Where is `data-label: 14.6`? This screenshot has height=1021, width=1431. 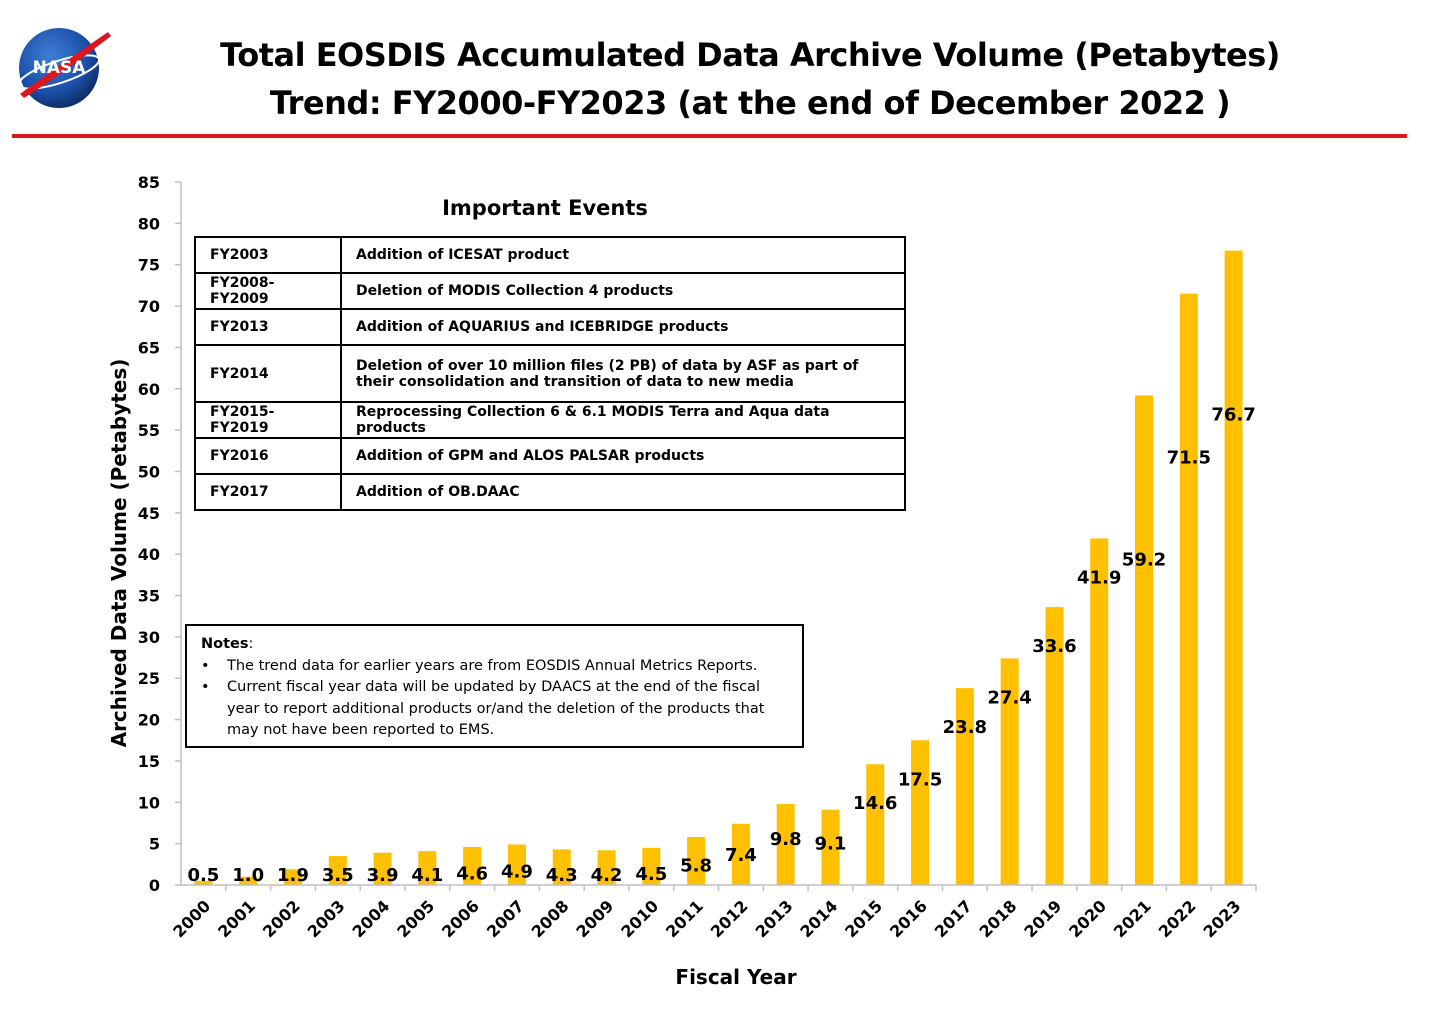
data-label: 14.6 is located at coordinates (875, 803).